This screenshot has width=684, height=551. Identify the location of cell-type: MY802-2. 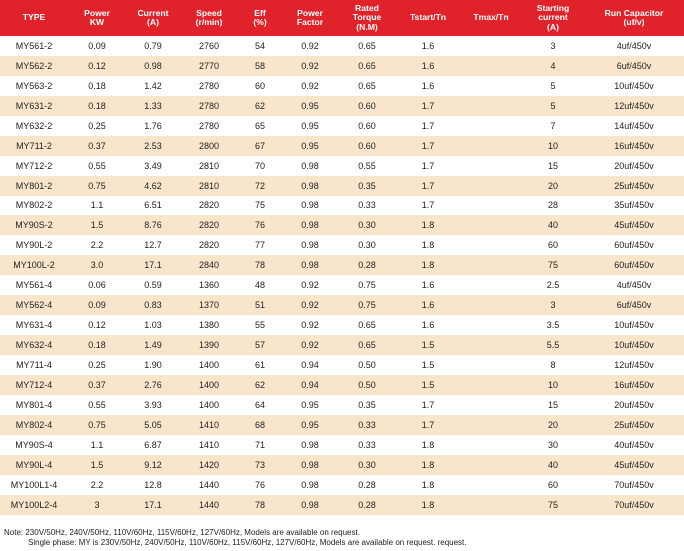
(34, 205).